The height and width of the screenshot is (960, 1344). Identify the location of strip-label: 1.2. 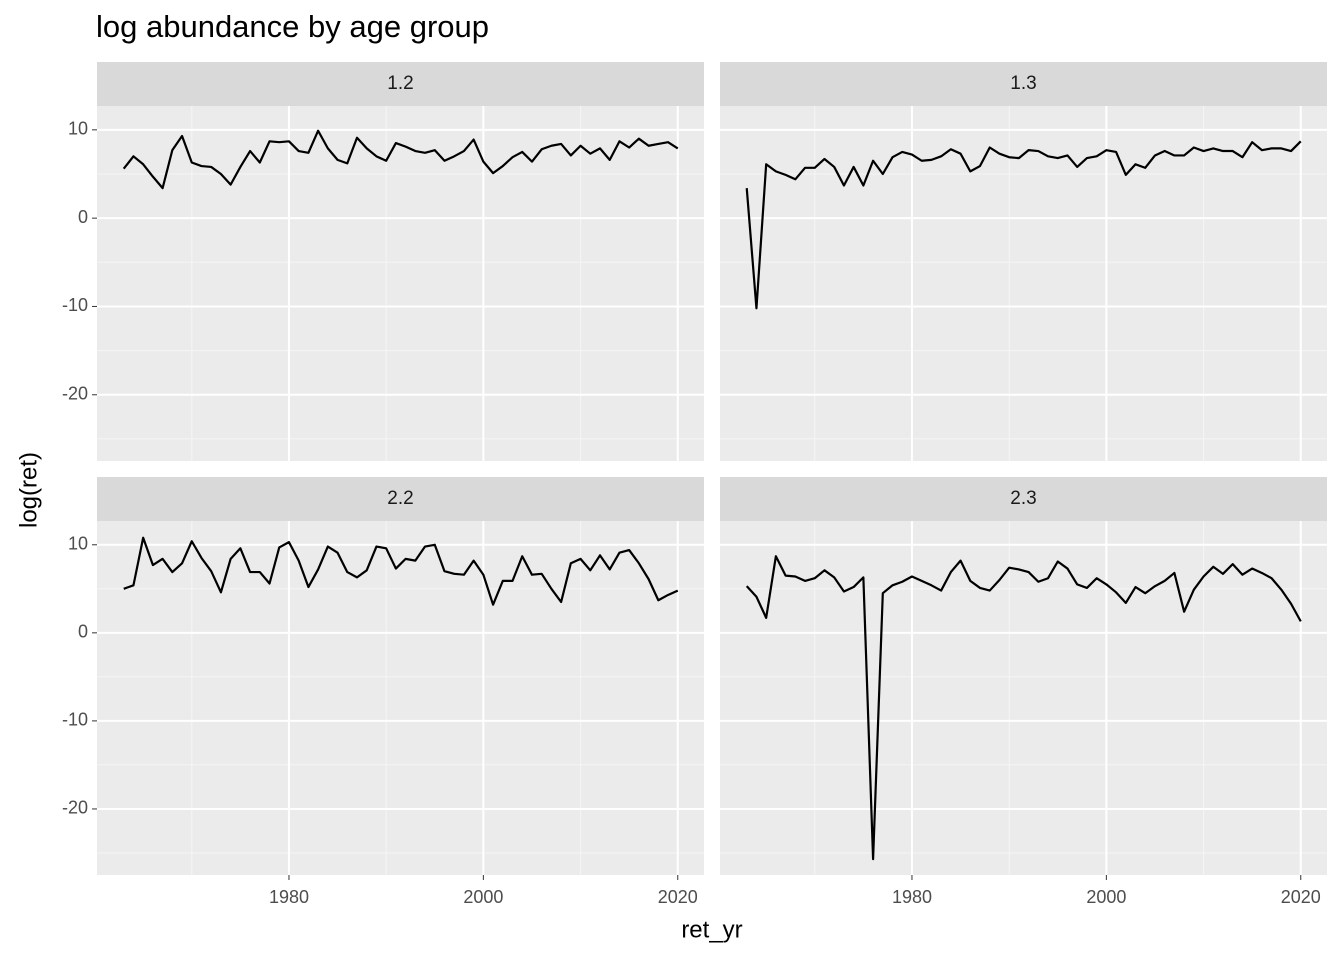
(400, 83).